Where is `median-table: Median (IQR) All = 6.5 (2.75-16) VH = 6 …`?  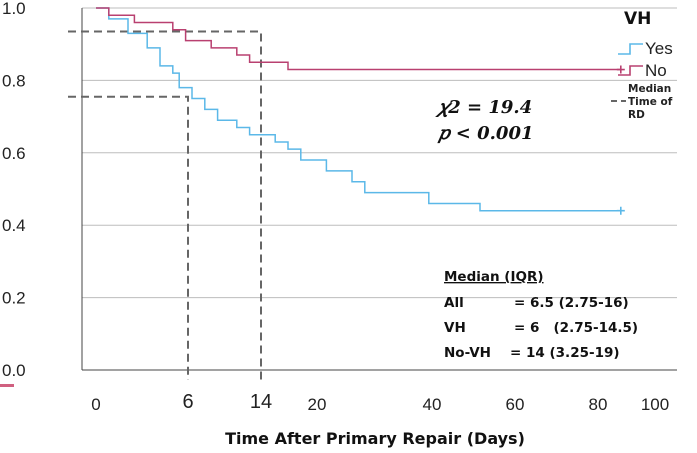 median-table: Median (IQR) All = 6.5 (2.75-16) VH = 6 … is located at coordinates (541, 315).